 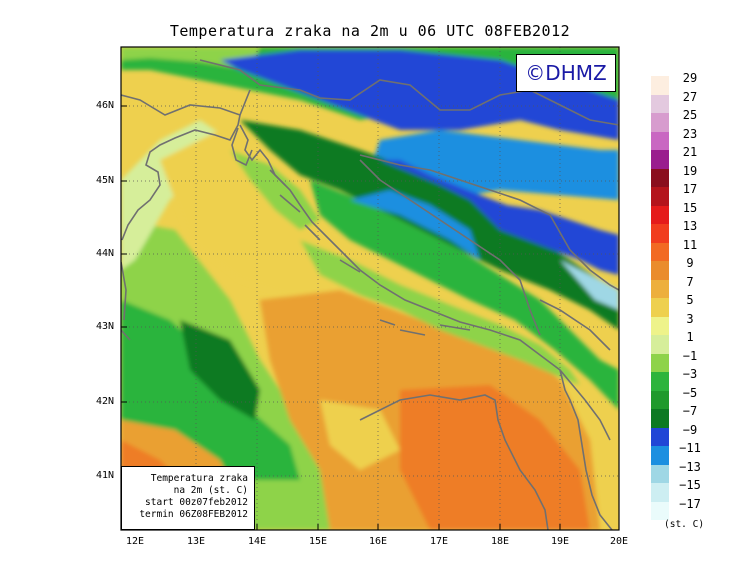 What do you see at coordinates (690, 337) in the screenshot?
I see `legend-label: 1` at bounding box center [690, 337].